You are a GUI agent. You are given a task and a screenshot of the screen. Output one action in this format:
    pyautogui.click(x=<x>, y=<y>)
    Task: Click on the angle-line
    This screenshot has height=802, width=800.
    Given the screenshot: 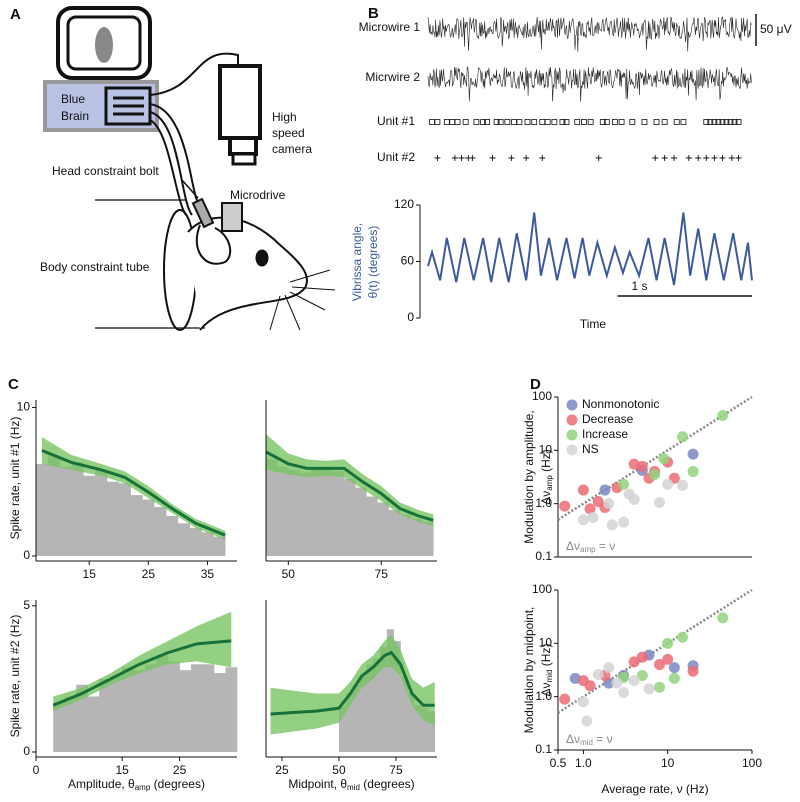 What is the action you would take?
    pyautogui.click(x=590, y=249)
    